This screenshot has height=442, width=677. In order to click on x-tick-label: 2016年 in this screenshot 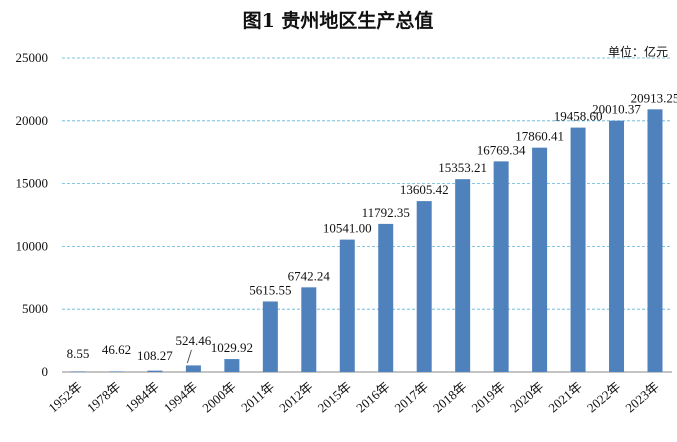, I will do `click(373, 397)`.